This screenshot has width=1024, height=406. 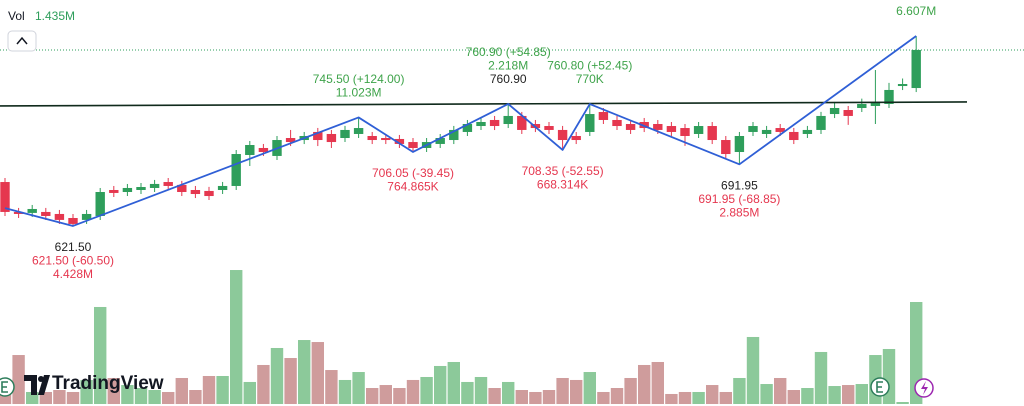 What do you see at coordinates (359, 93) in the screenshot?
I see `pivot-label: 11.023M` at bounding box center [359, 93].